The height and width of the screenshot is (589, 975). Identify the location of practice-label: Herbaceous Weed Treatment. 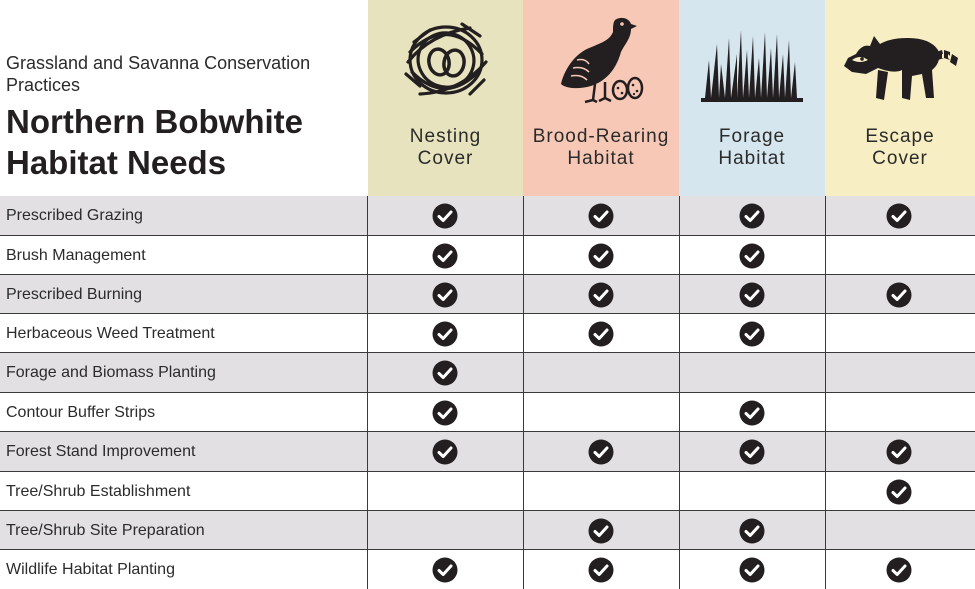
(110, 333).